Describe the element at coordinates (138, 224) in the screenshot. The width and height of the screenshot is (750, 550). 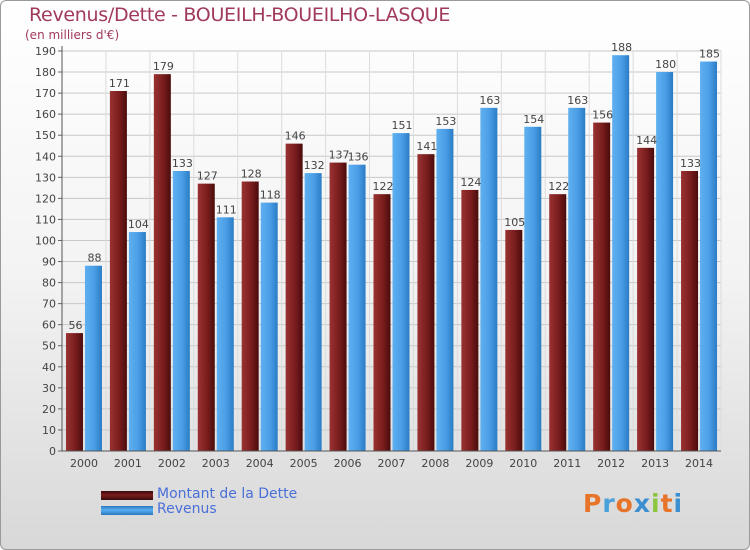
I see `data-label: 104` at that location.